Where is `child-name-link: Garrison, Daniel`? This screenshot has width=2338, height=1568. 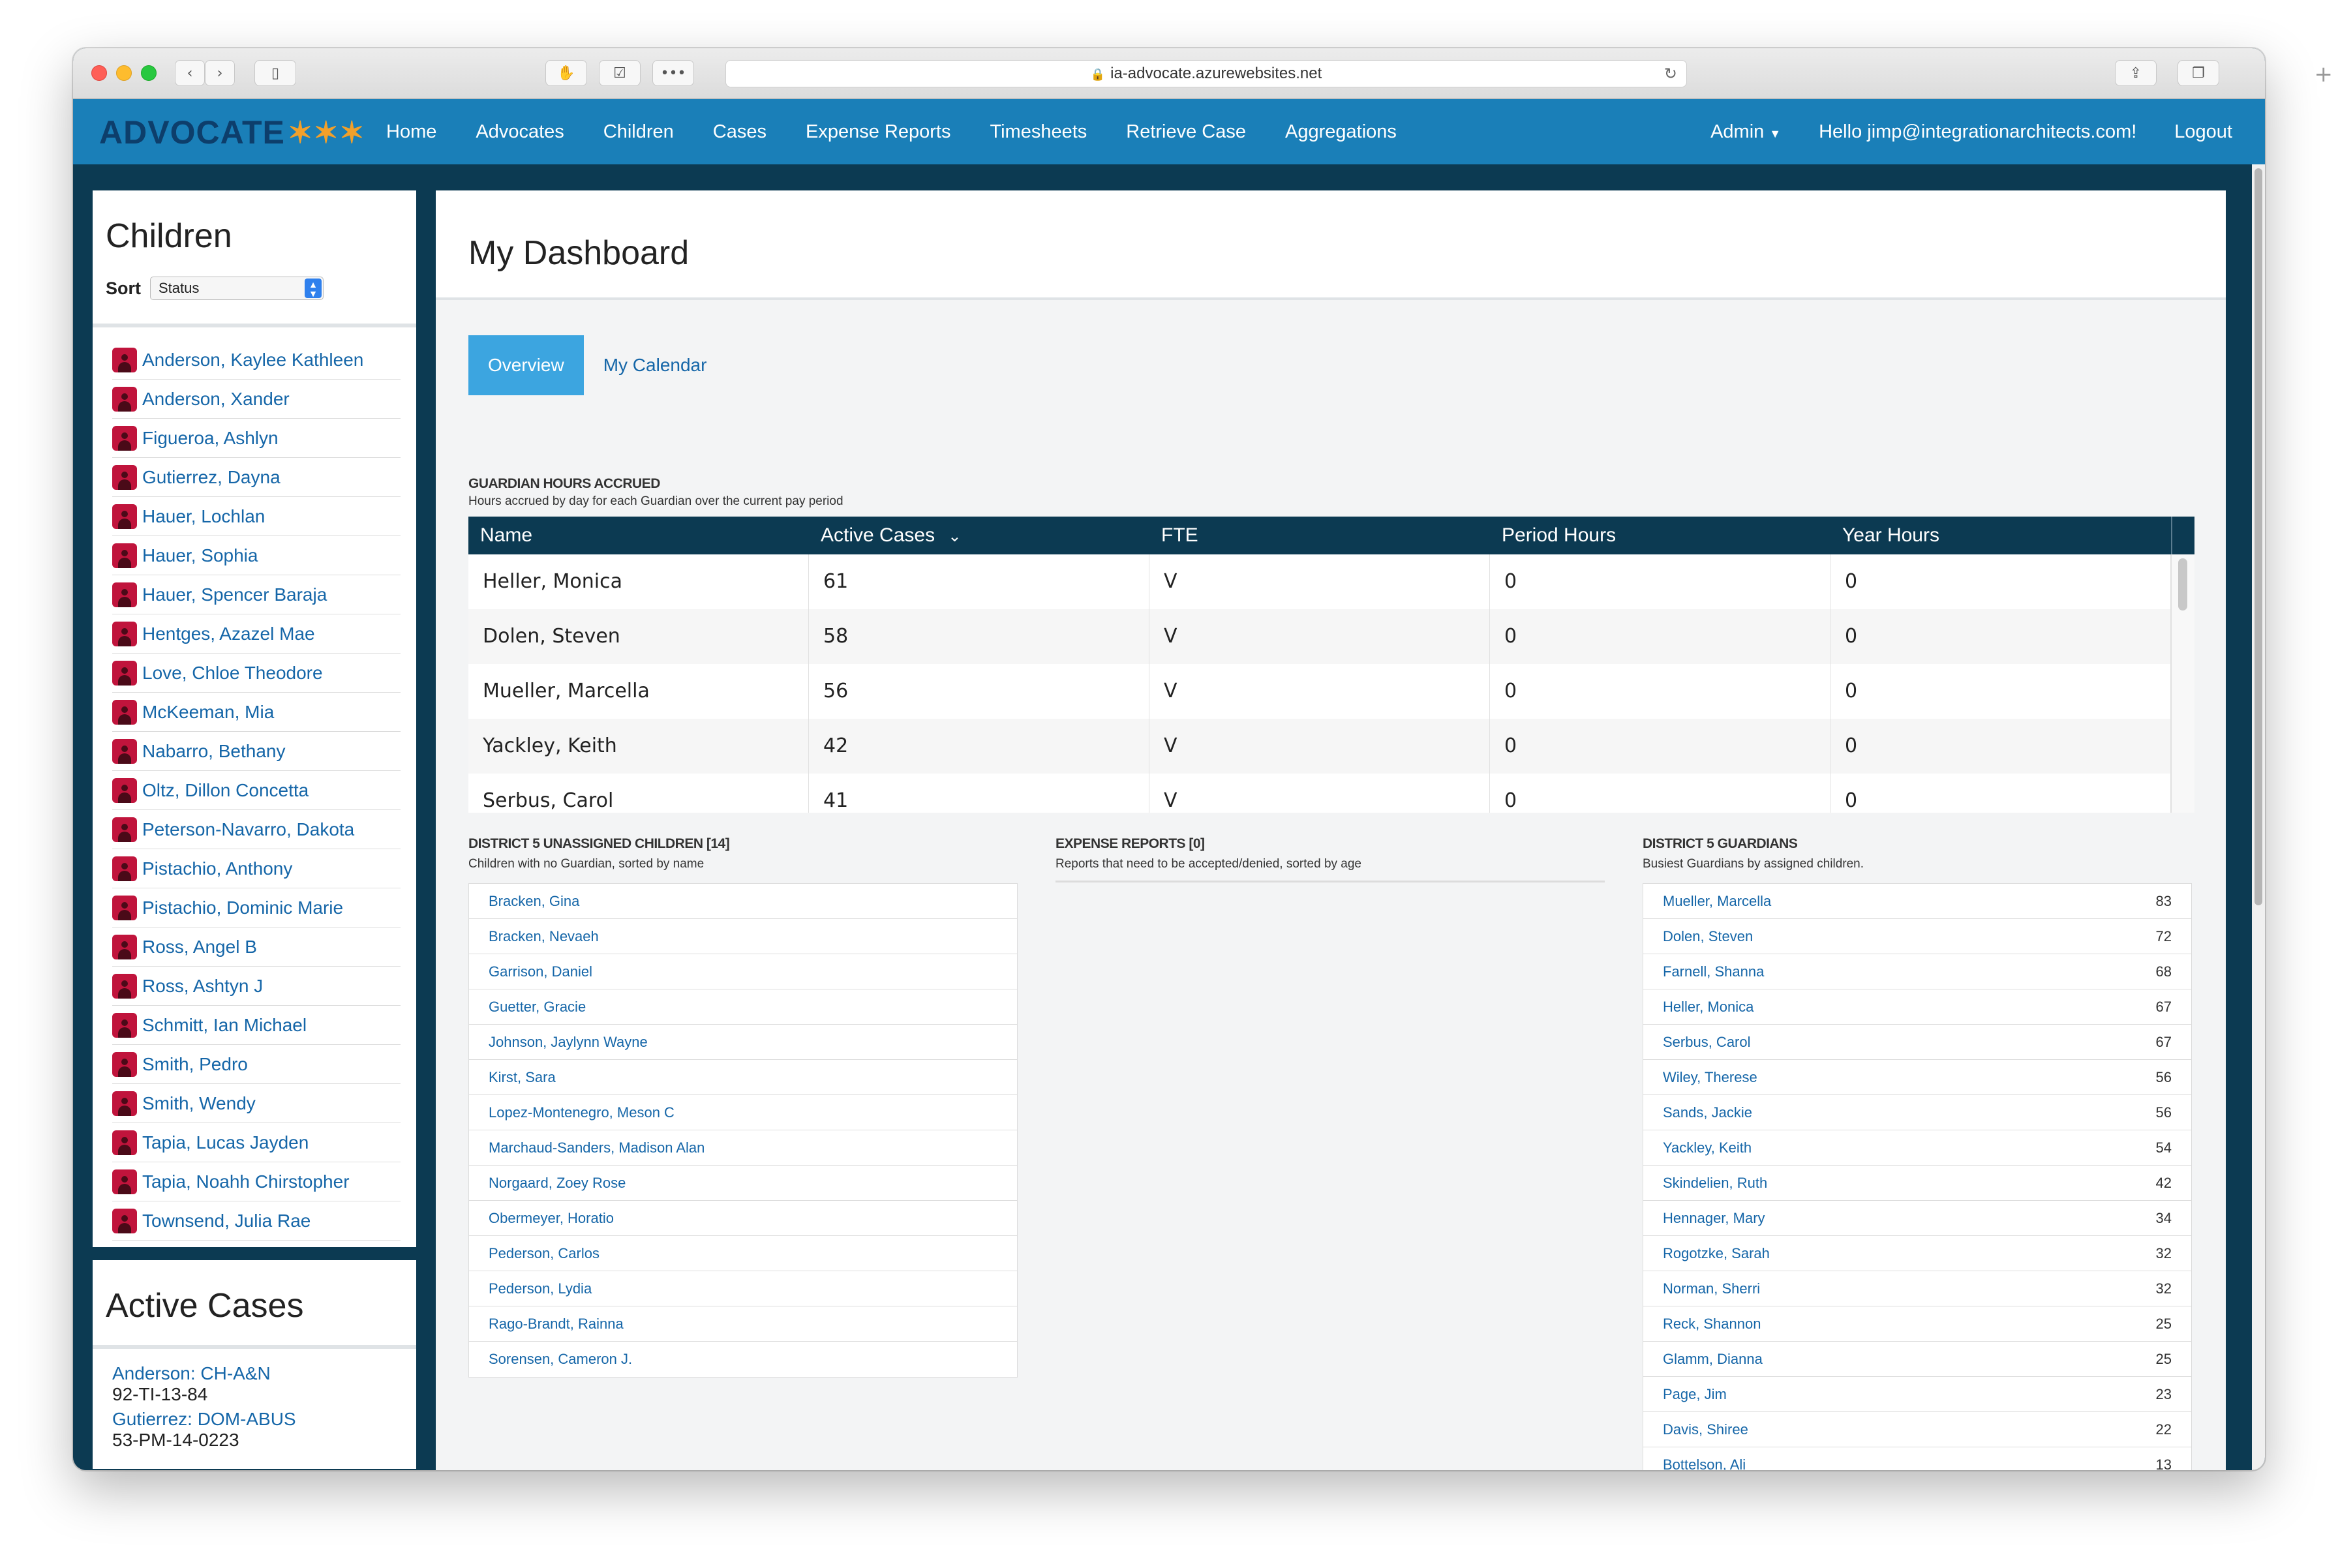
child-name-link: Garrison, Daniel is located at coordinates (540, 971).